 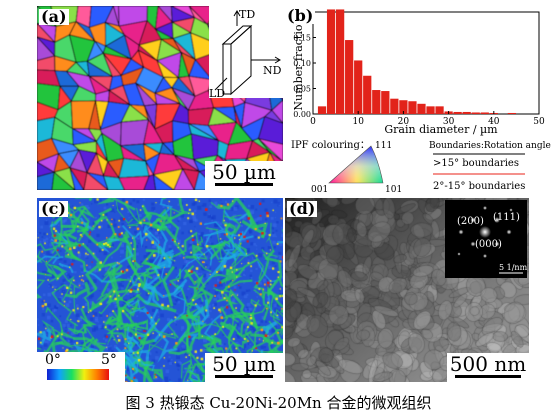 What do you see at coordinates (244, 184) in the screenshot?
I see `panel-a-scale-line` at bounding box center [244, 184].